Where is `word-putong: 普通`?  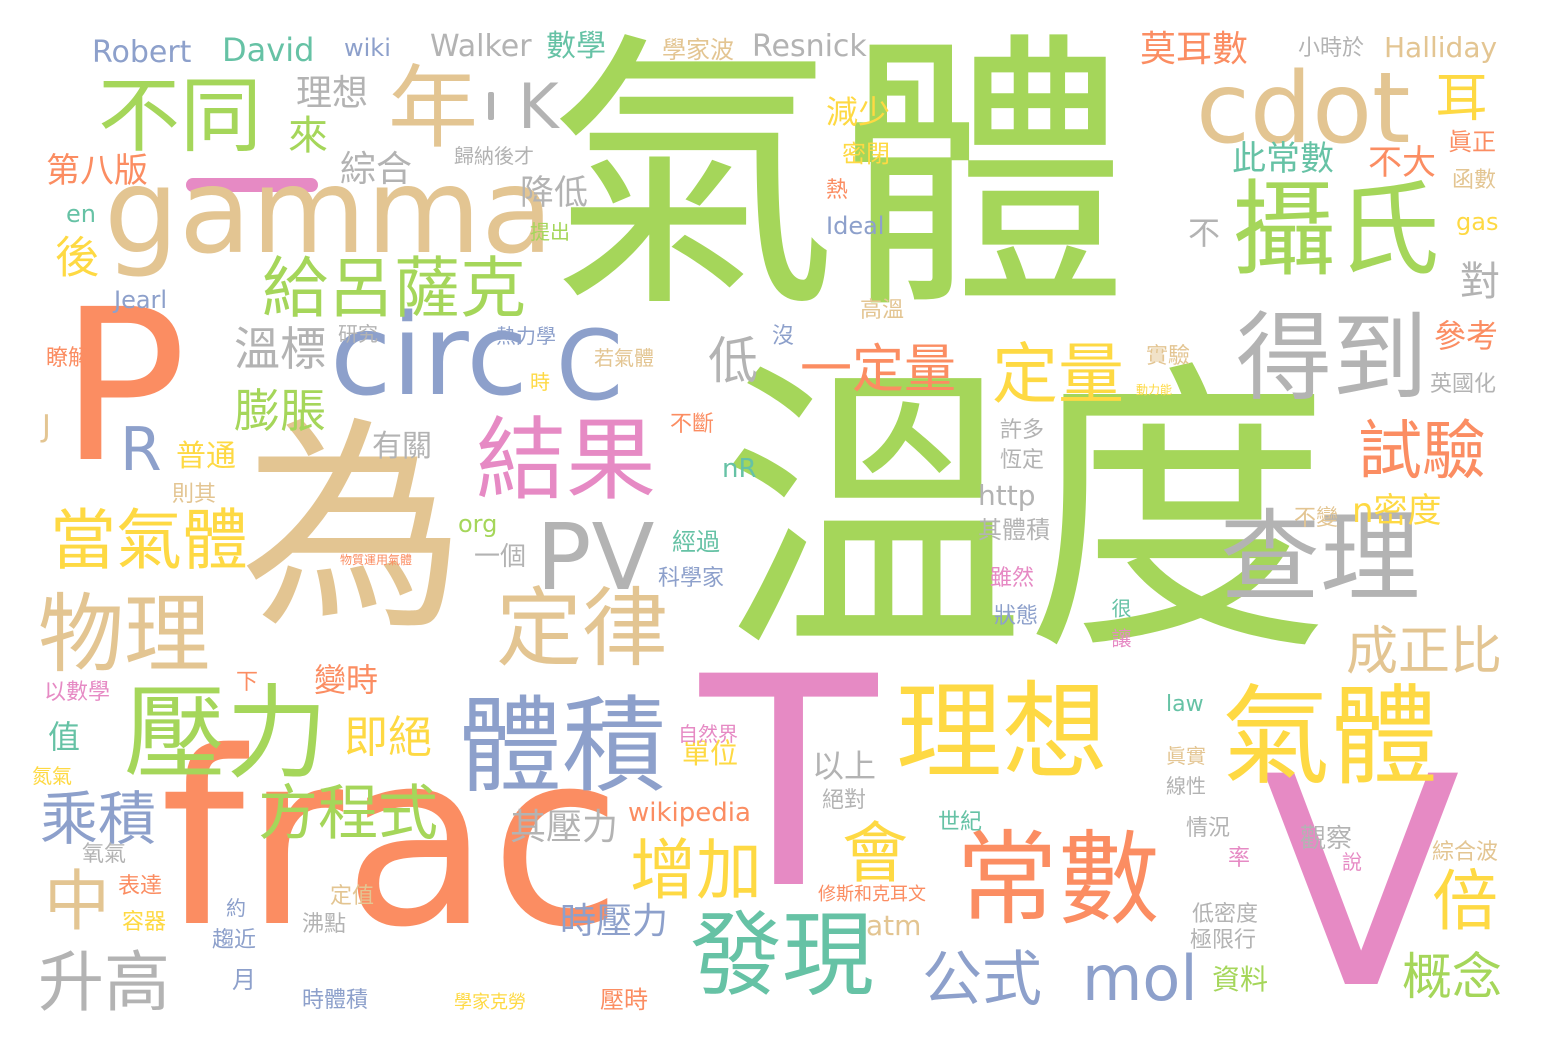
word-putong: 普通 is located at coordinates (206, 456).